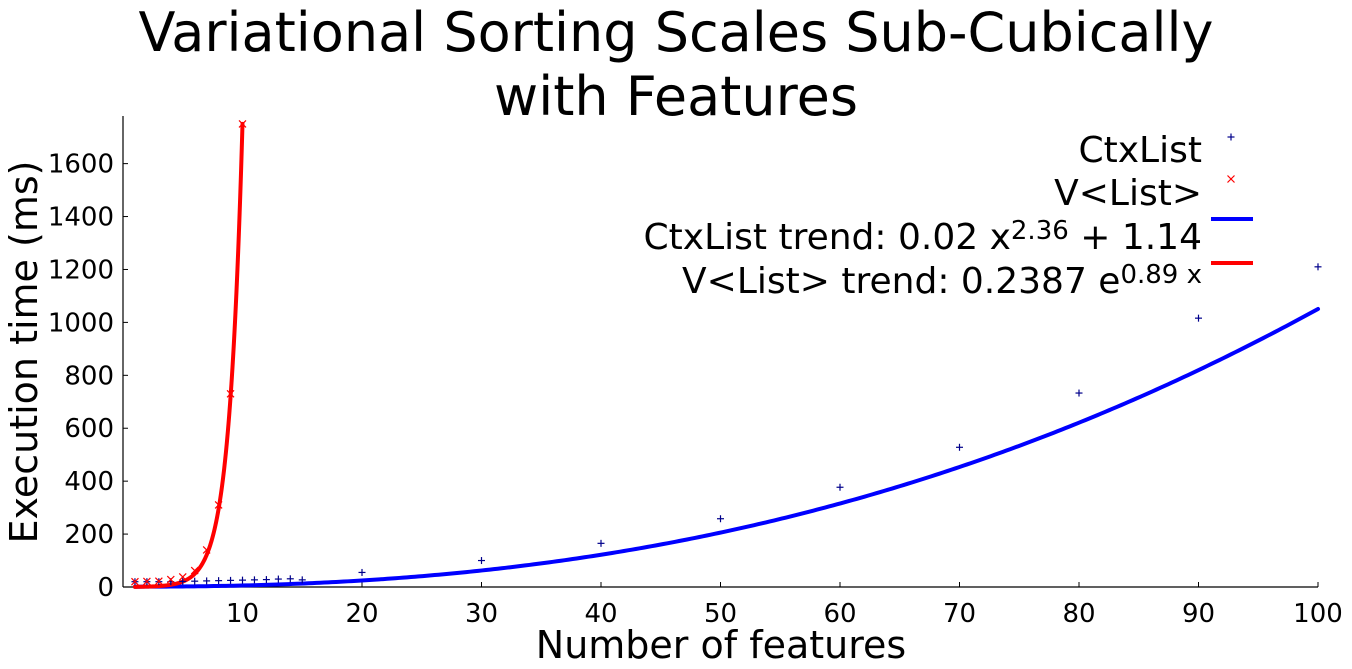 This screenshot has width=1352, height=669. What do you see at coordinates (1140, 150) in the screenshot?
I see `legend-ctxlist-label: CtxList` at bounding box center [1140, 150].